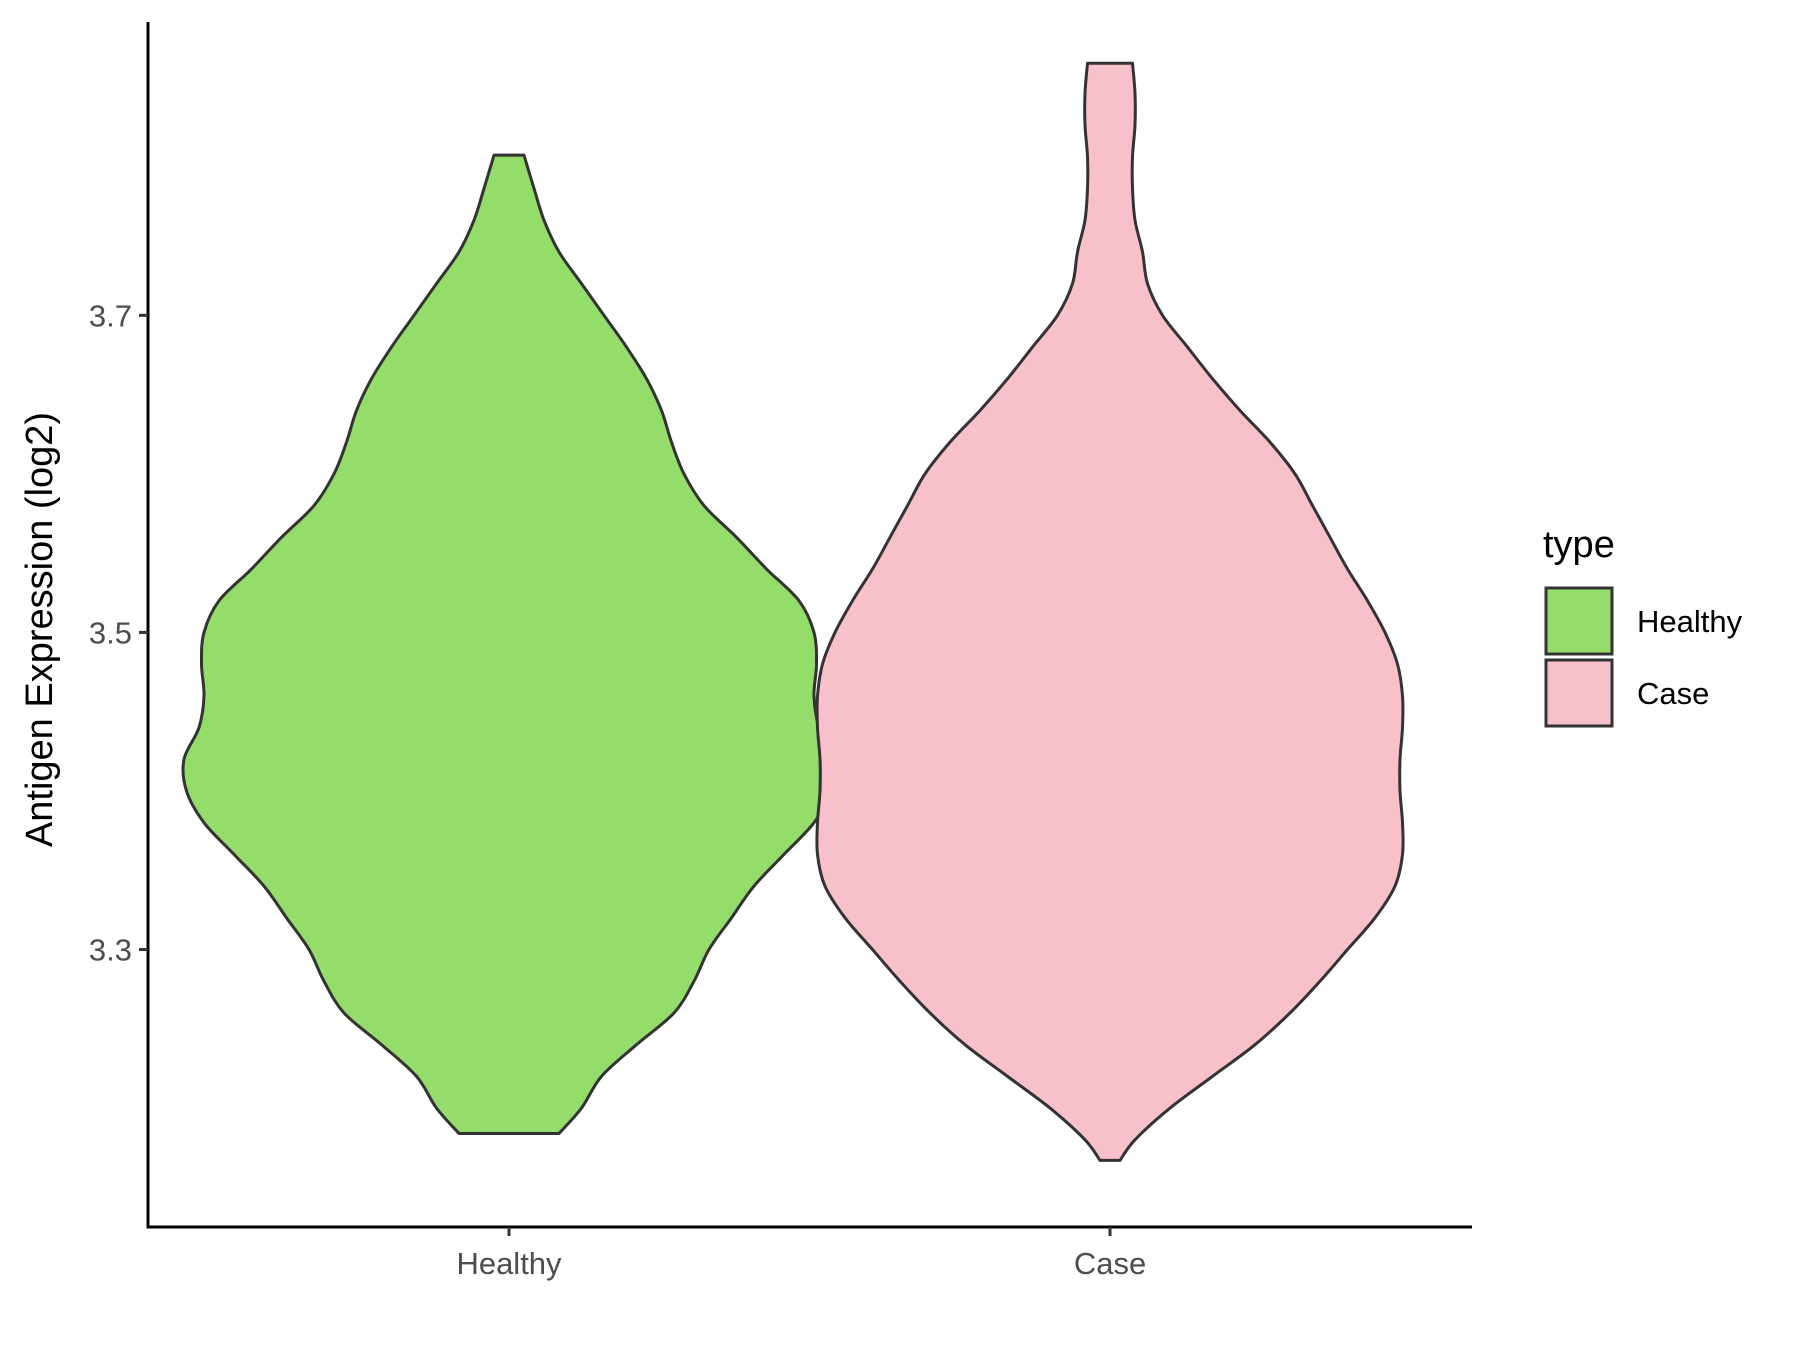 The image size is (1800, 1355). I want to click on y-tick-label: 3.5, so click(110, 632).